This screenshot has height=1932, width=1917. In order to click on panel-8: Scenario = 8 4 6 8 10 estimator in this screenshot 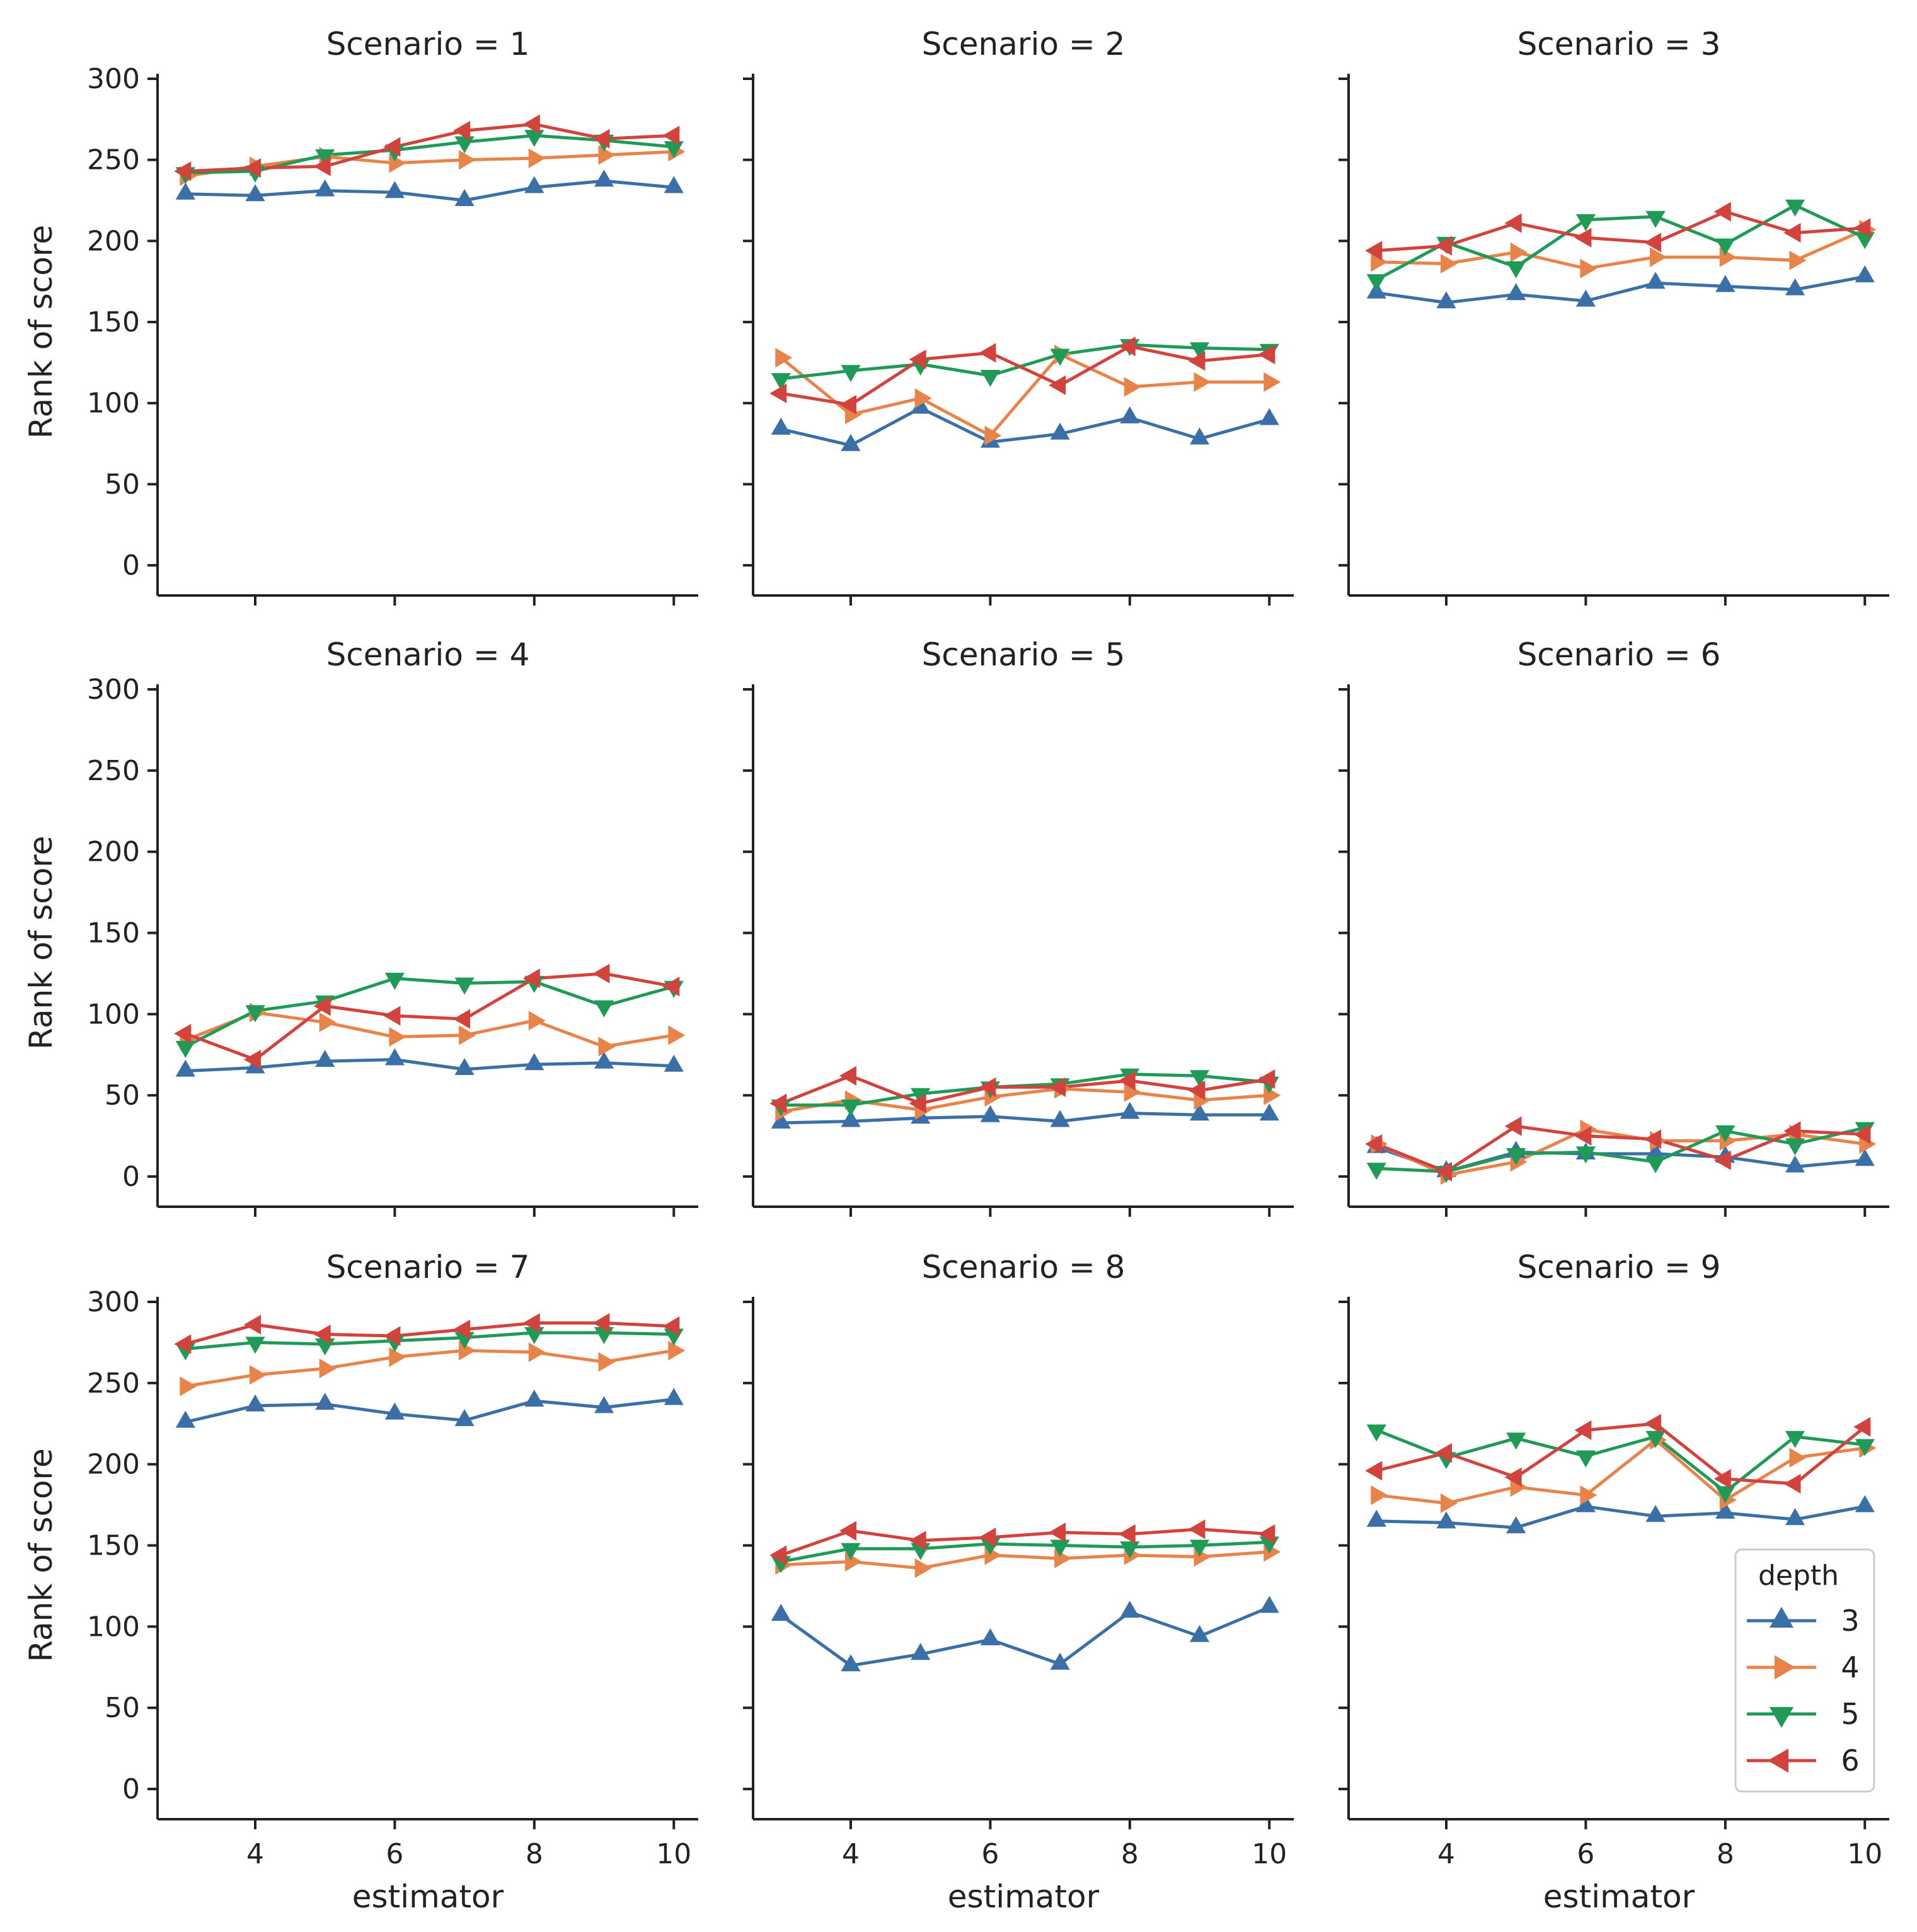, I will do `click(1018, 1582)`.